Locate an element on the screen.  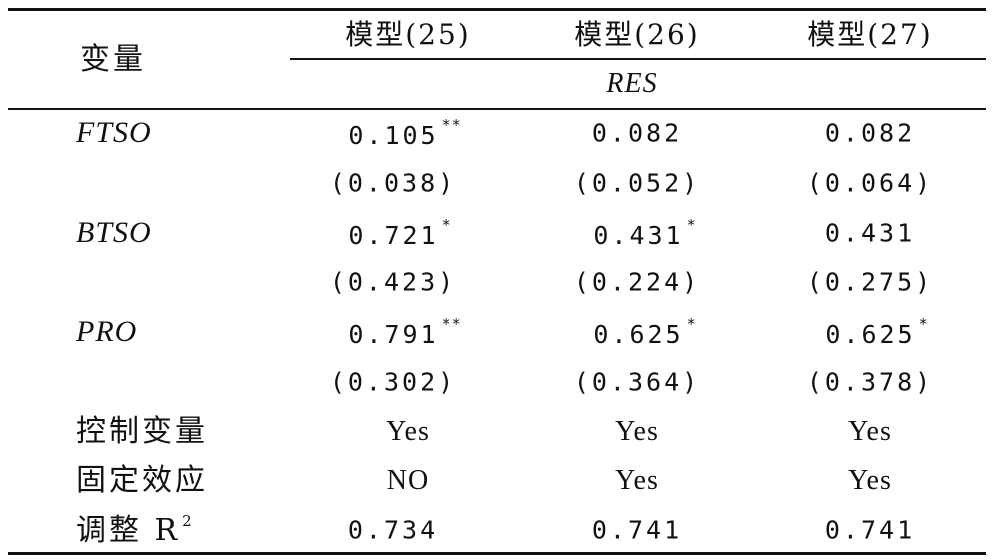
coef-ftso-model-26: 0.082 is located at coordinates (637, 133).